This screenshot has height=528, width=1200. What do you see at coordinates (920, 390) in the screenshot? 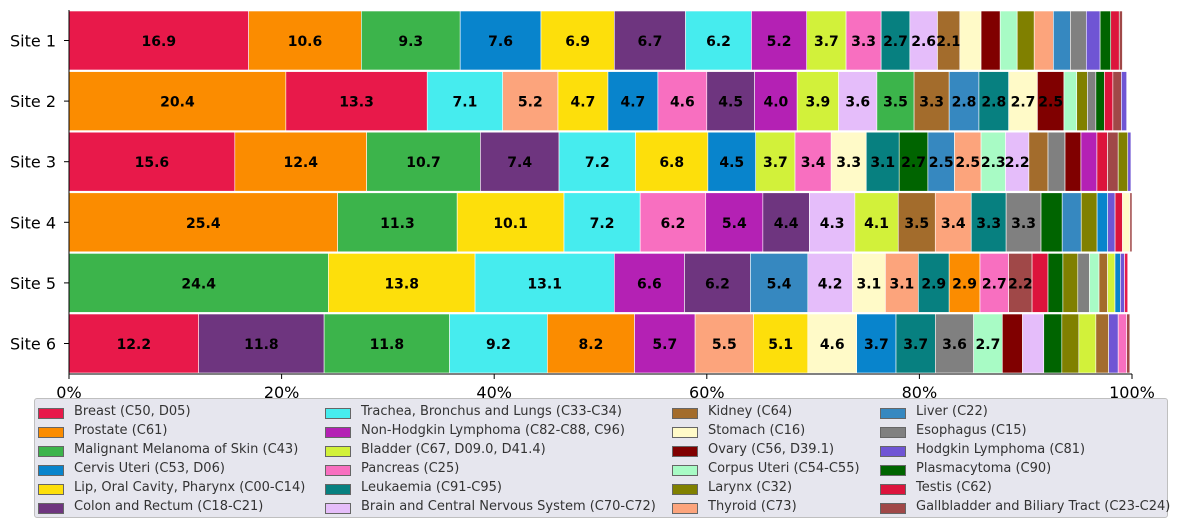
I see `x-tick-label: 80%` at bounding box center [920, 390].